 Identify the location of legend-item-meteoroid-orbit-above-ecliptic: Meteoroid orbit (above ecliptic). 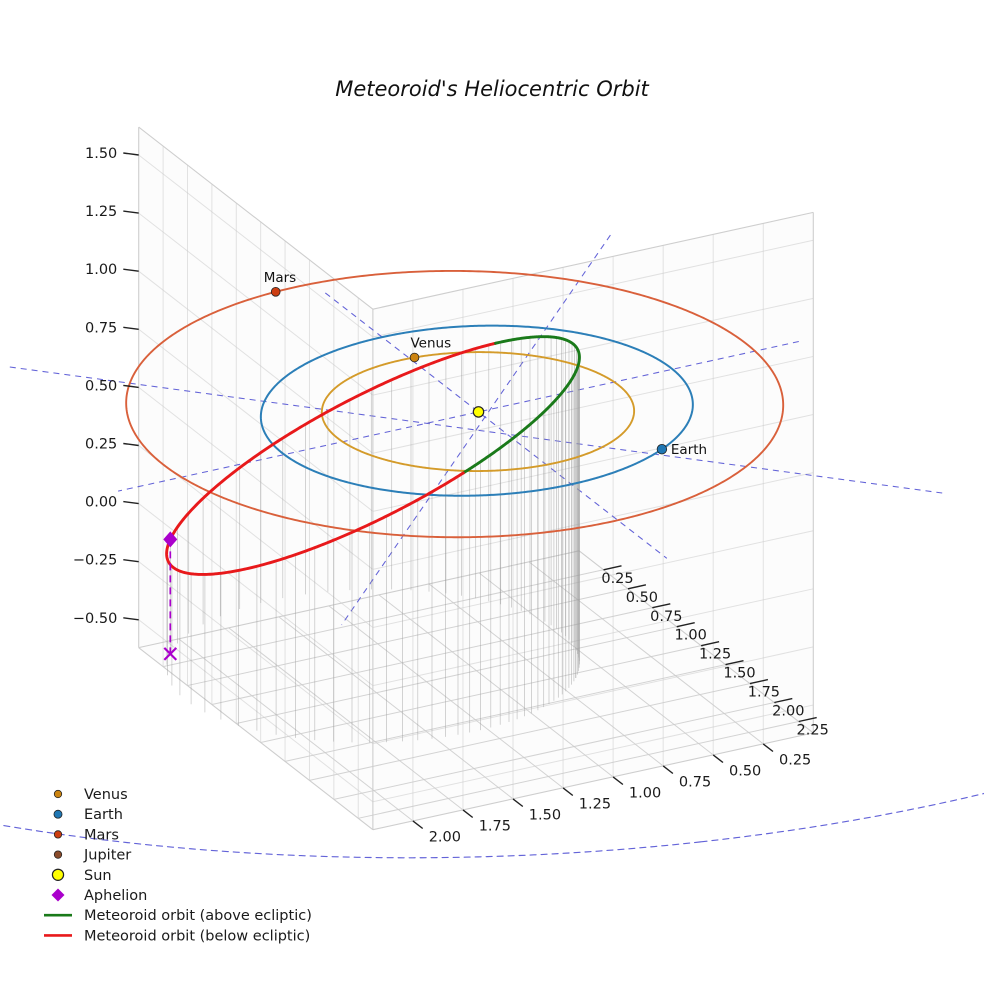
(178, 916).